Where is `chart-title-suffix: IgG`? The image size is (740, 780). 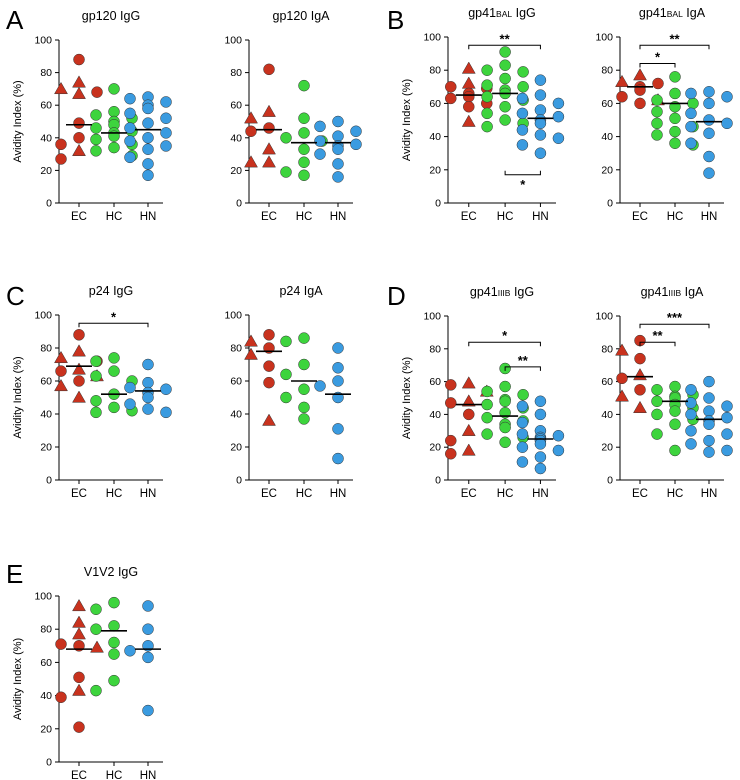 chart-title-suffix: IgG is located at coordinates (524, 13).